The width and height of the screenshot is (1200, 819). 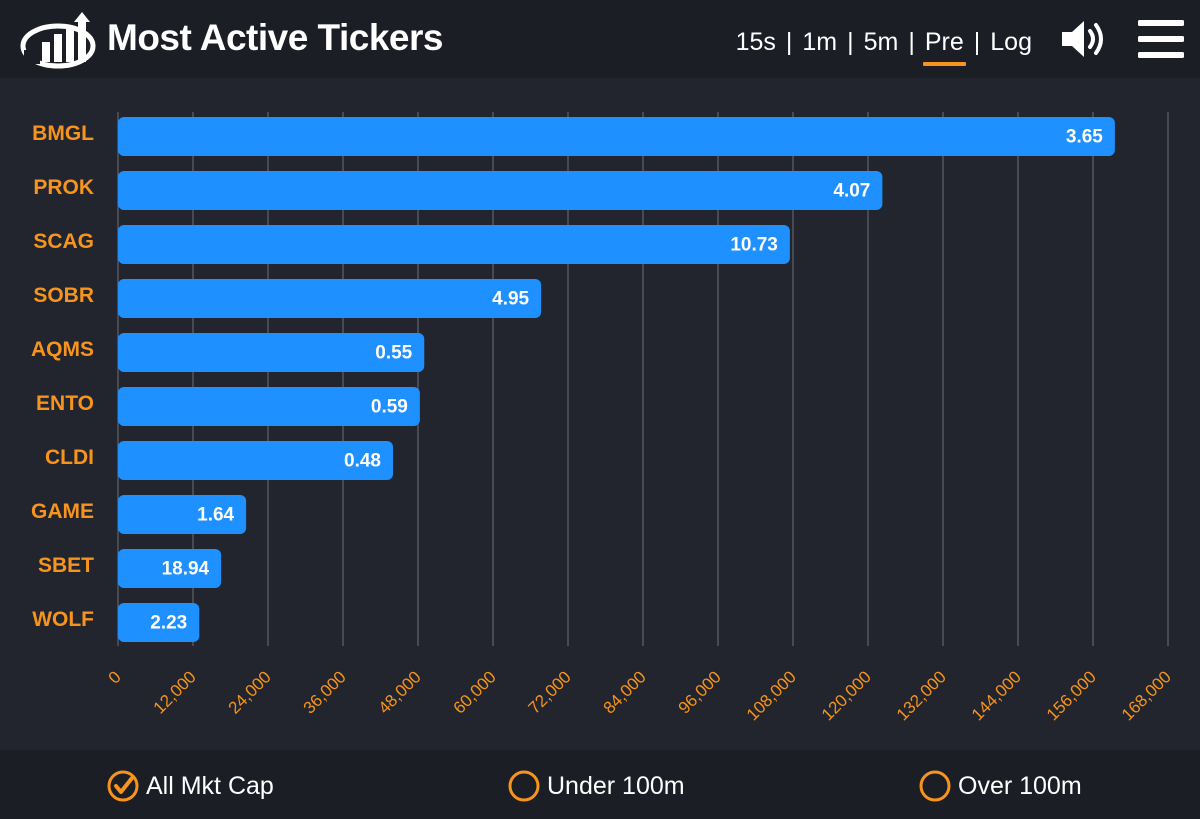 What do you see at coordinates (63, 241) in the screenshot?
I see `ticker-label: SCAG` at bounding box center [63, 241].